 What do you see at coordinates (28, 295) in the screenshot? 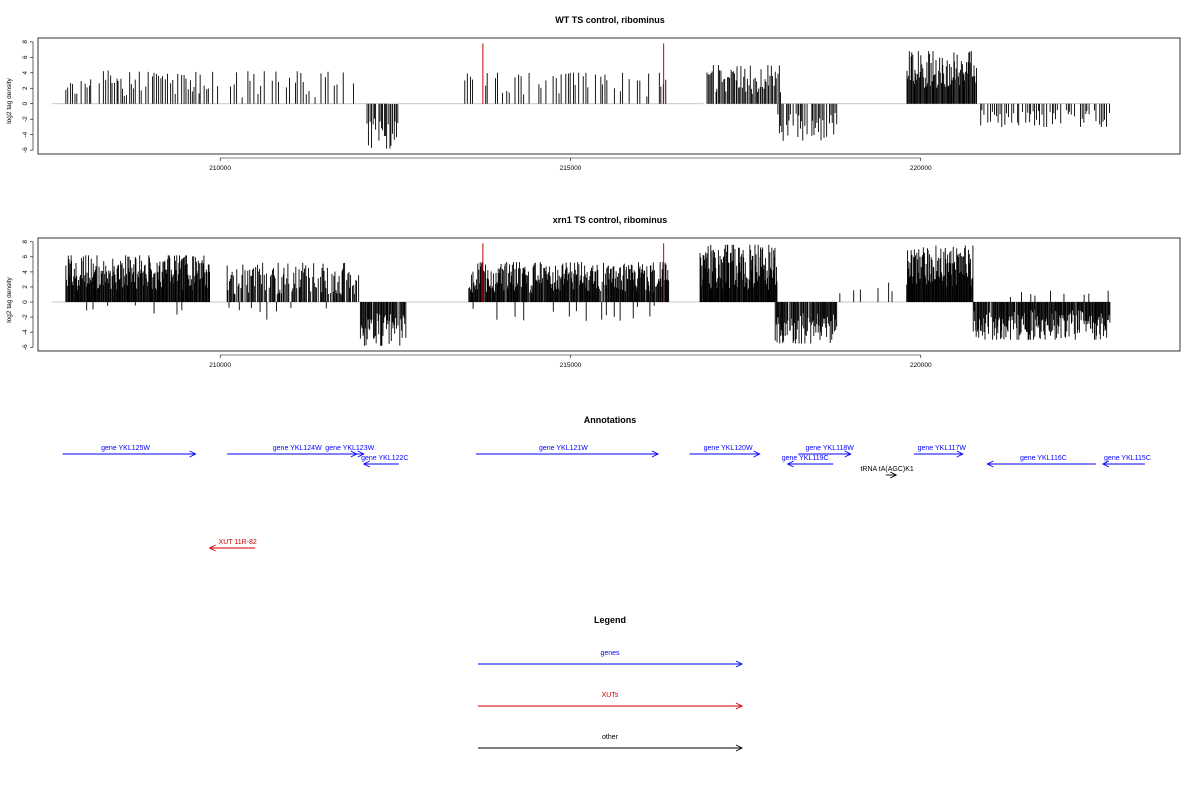
I see `xrn1-y-axis: -6 -4 -2 0 2 4 6 8` at bounding box center [28, 295].